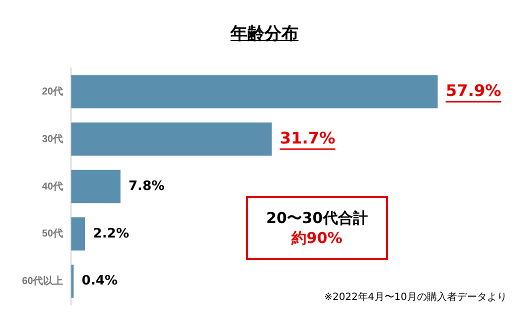 The width and height of the screenshot is (529, 327). What do you see at coordinates (264, 34) in the screenshot?
I see `chart-title: 年齢分布` at bounding box center [264, 34].